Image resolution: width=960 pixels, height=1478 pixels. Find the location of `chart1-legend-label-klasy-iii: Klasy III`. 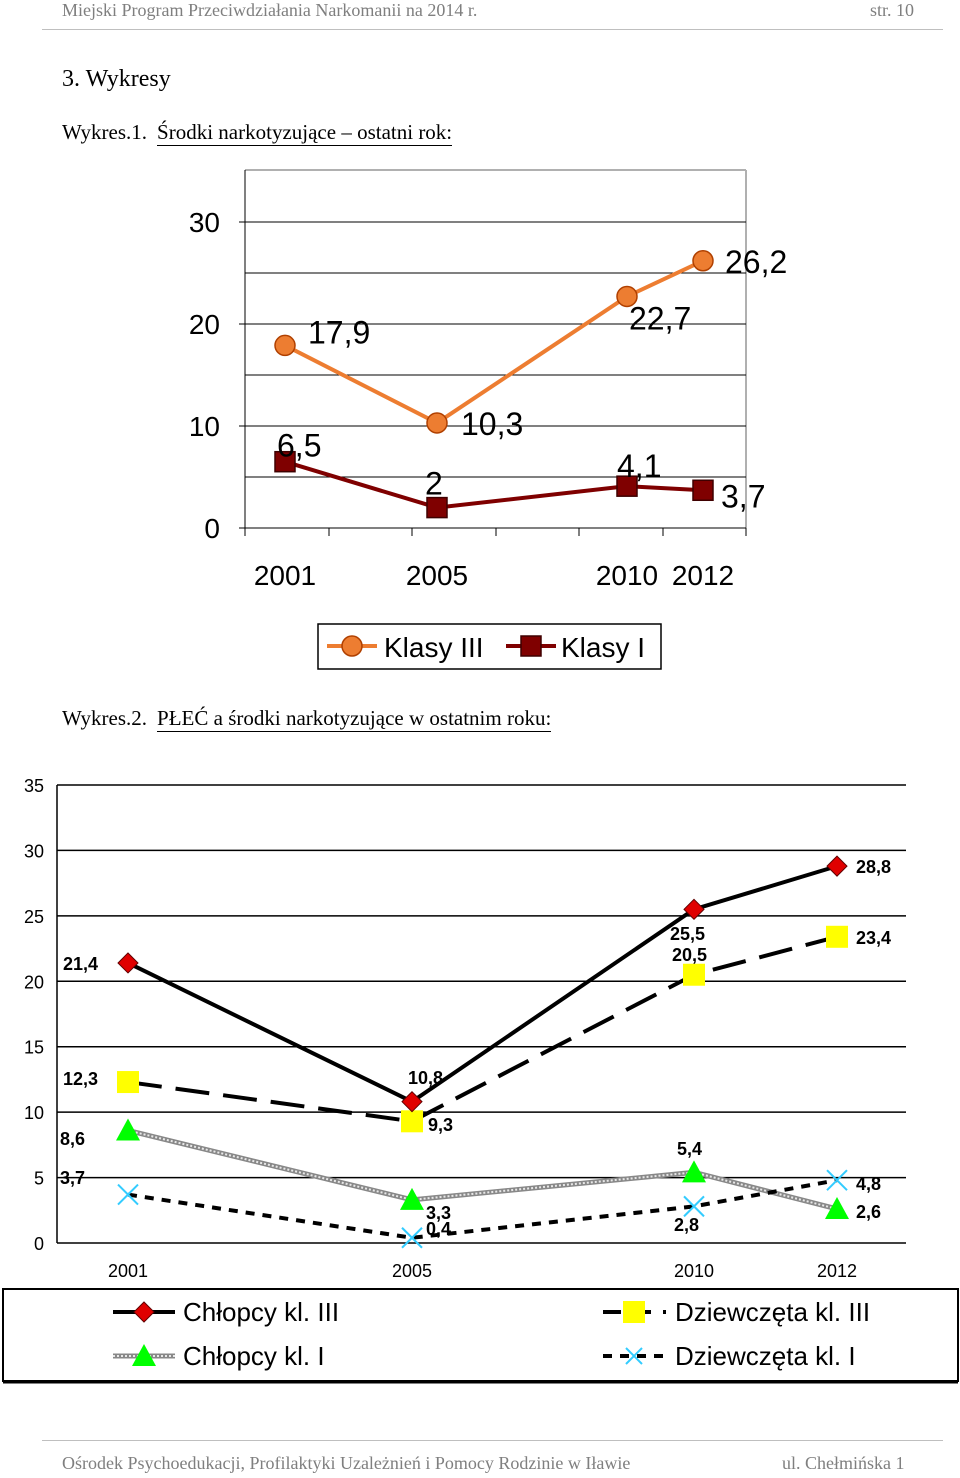

chart1-legend-label-klasy-iii: Klasy III is located at coordinates (434, 647).